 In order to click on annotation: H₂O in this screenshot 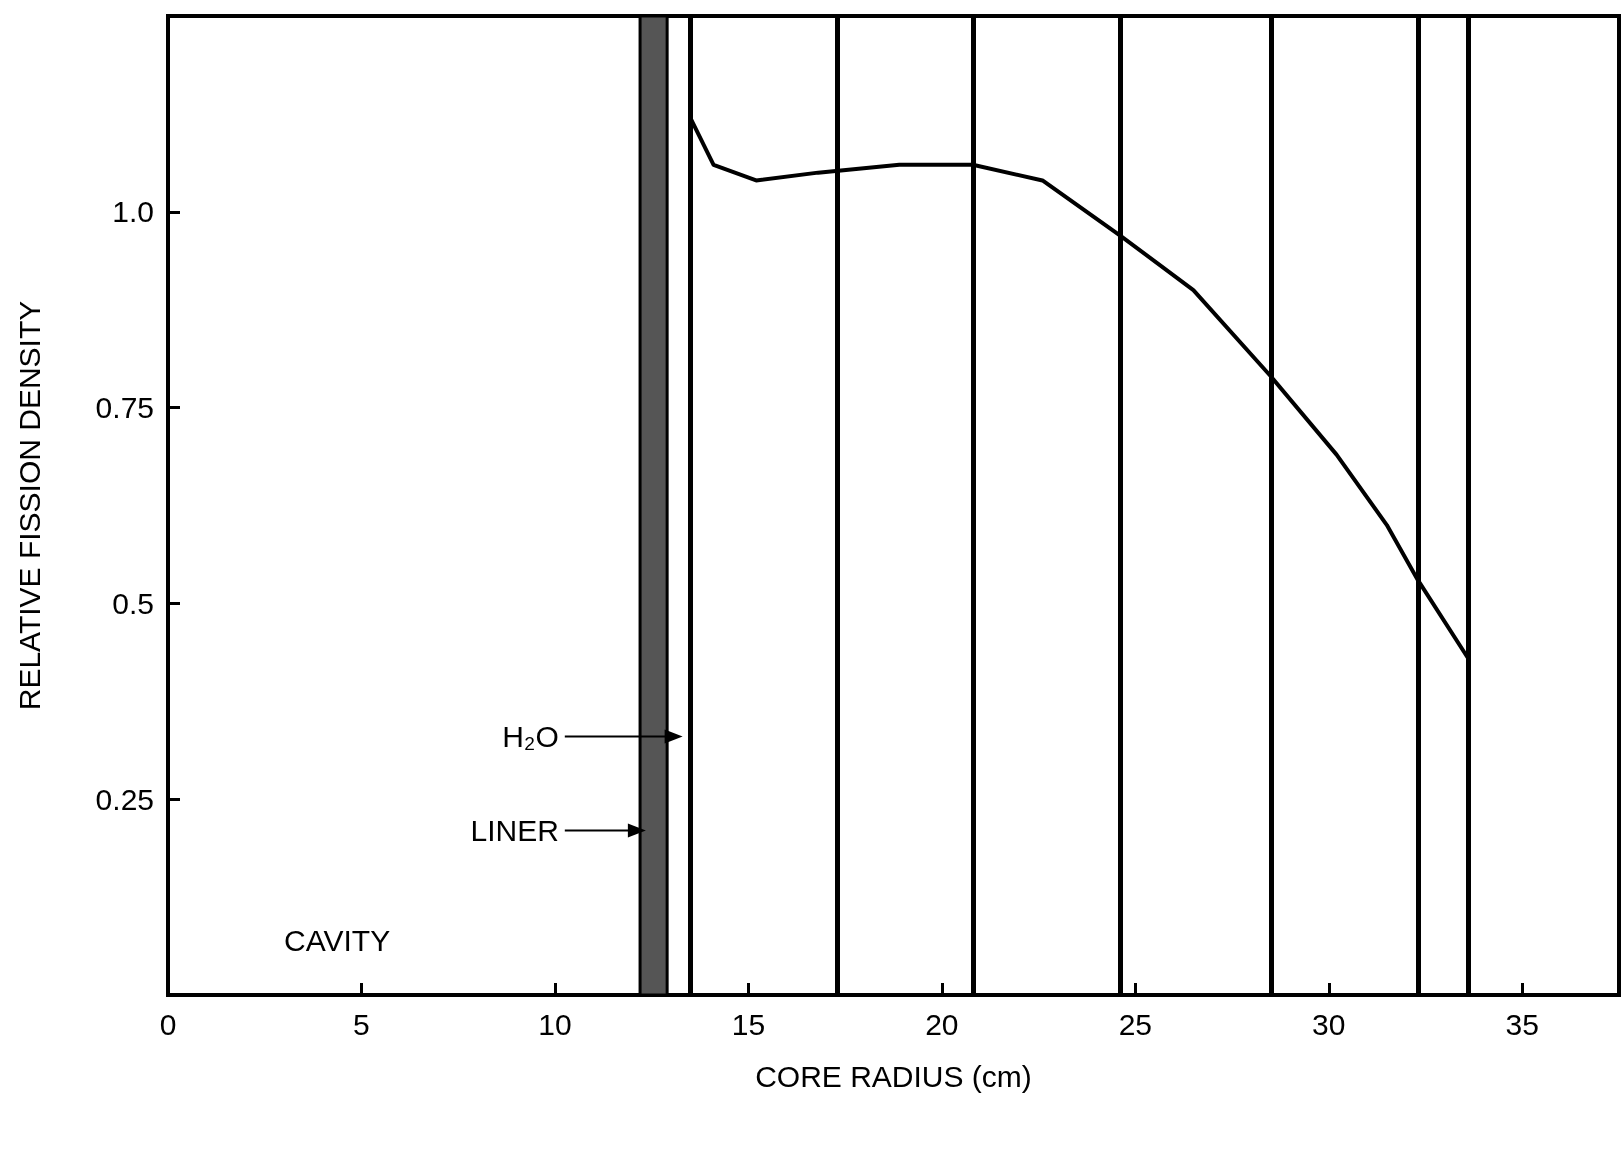, I will do `click(530, 737)`.